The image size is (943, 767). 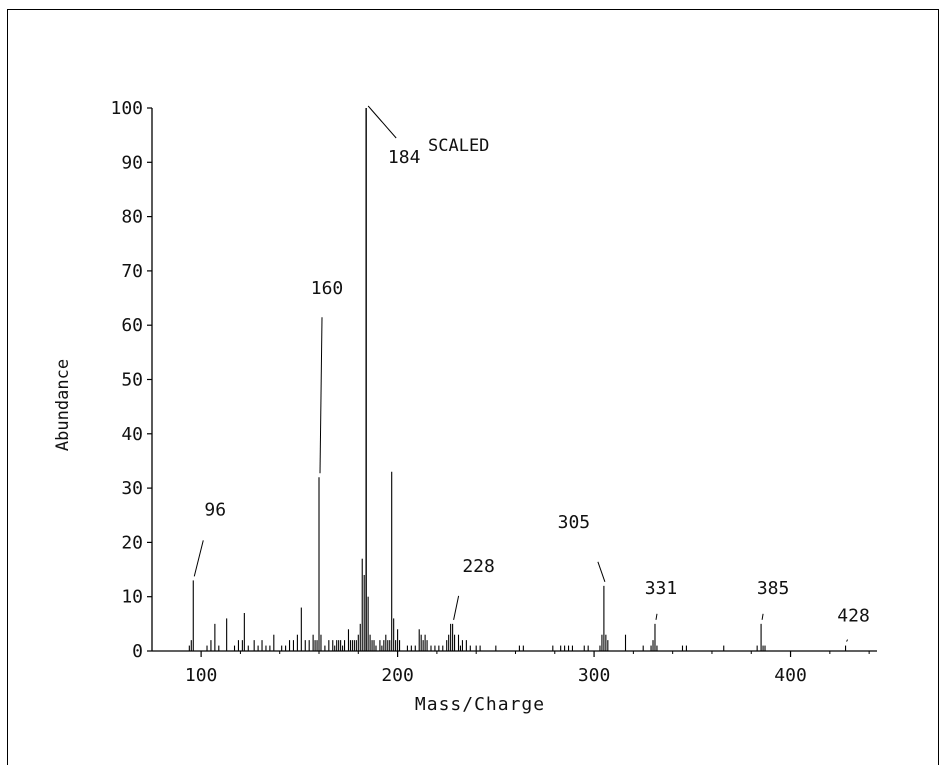 I want to click on y-tick-label-10: 10, so click(x=132, y=597).